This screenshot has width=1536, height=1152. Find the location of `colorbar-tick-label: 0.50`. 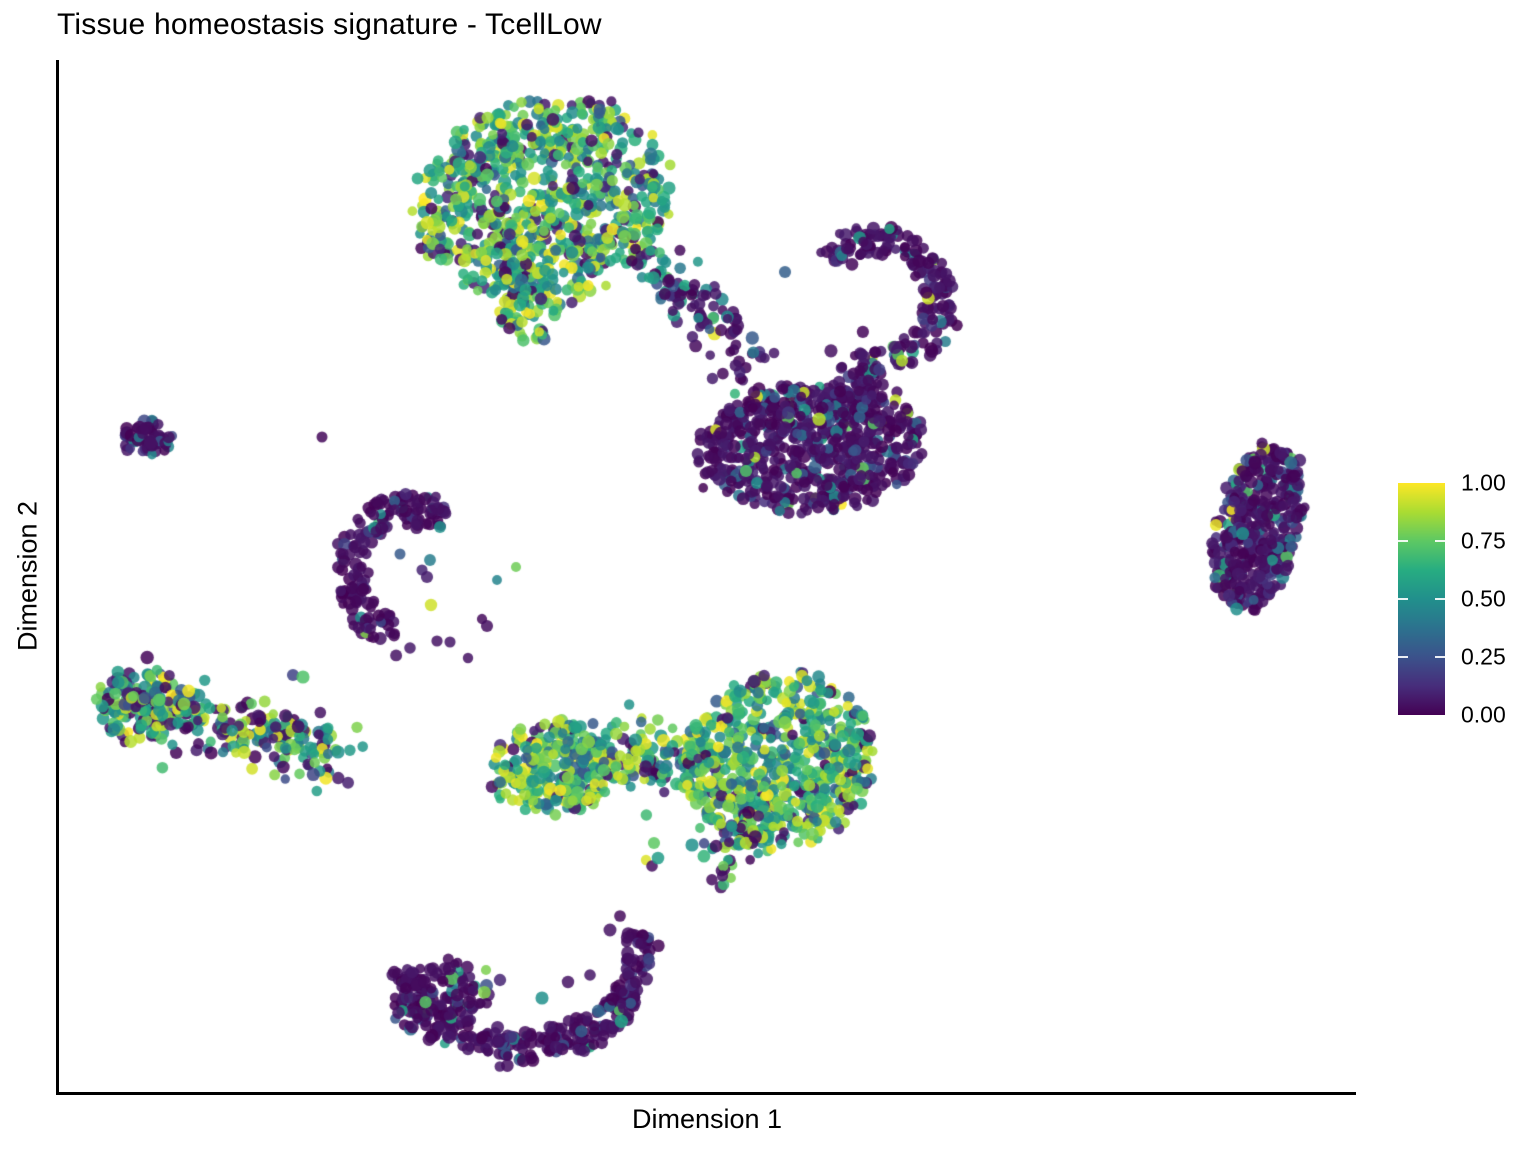

colorbar-tick-label: 0.50 is located at coordinates (1483, 598).